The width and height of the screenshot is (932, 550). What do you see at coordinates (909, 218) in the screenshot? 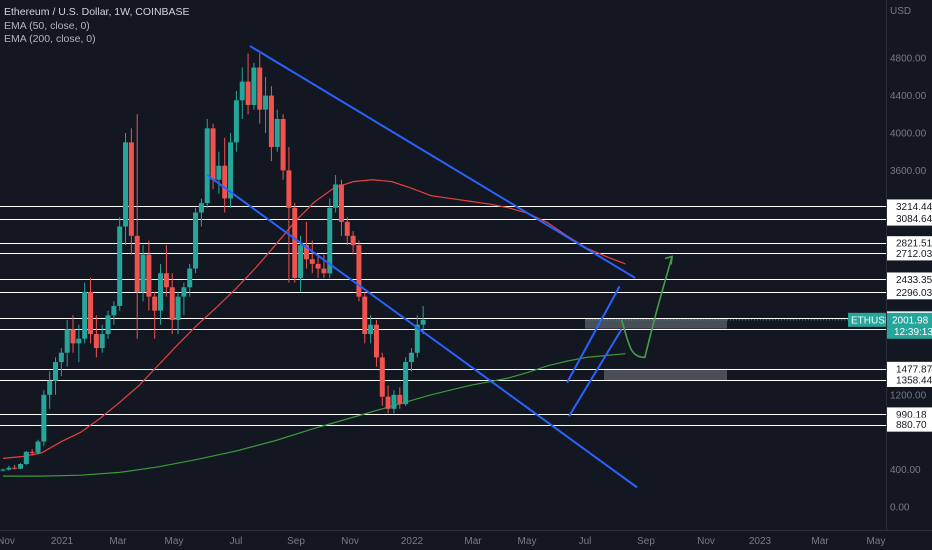
I see `level-label-1: 3084.64` at bounding box center [909, 218].